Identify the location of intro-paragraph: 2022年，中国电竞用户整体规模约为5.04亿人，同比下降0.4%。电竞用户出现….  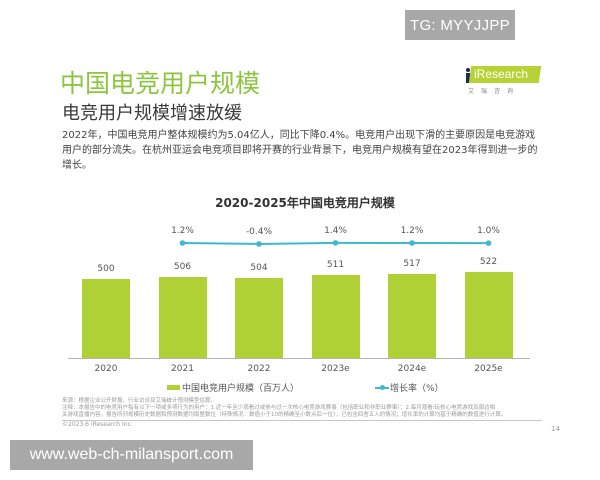
(300, 150).